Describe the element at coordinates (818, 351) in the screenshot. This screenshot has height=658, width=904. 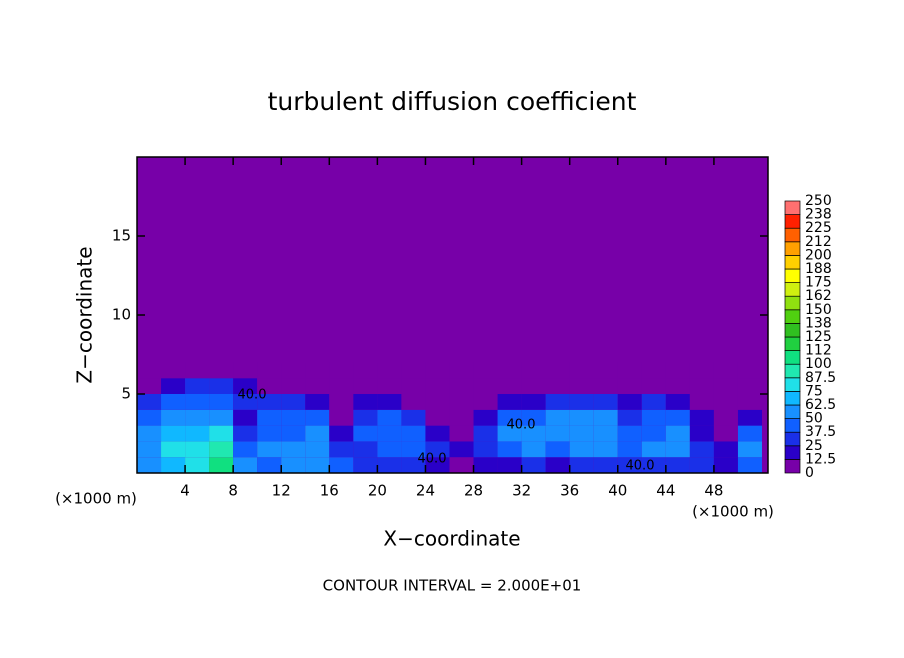
I see `colorbar-label: 112` at that location.